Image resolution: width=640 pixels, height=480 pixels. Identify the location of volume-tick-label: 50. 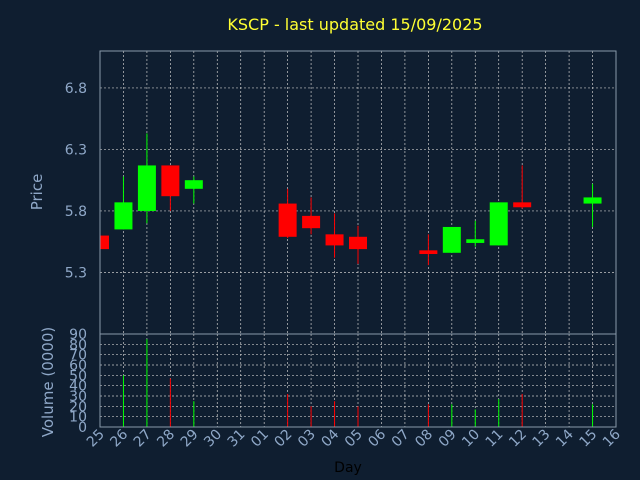
(78, 376).